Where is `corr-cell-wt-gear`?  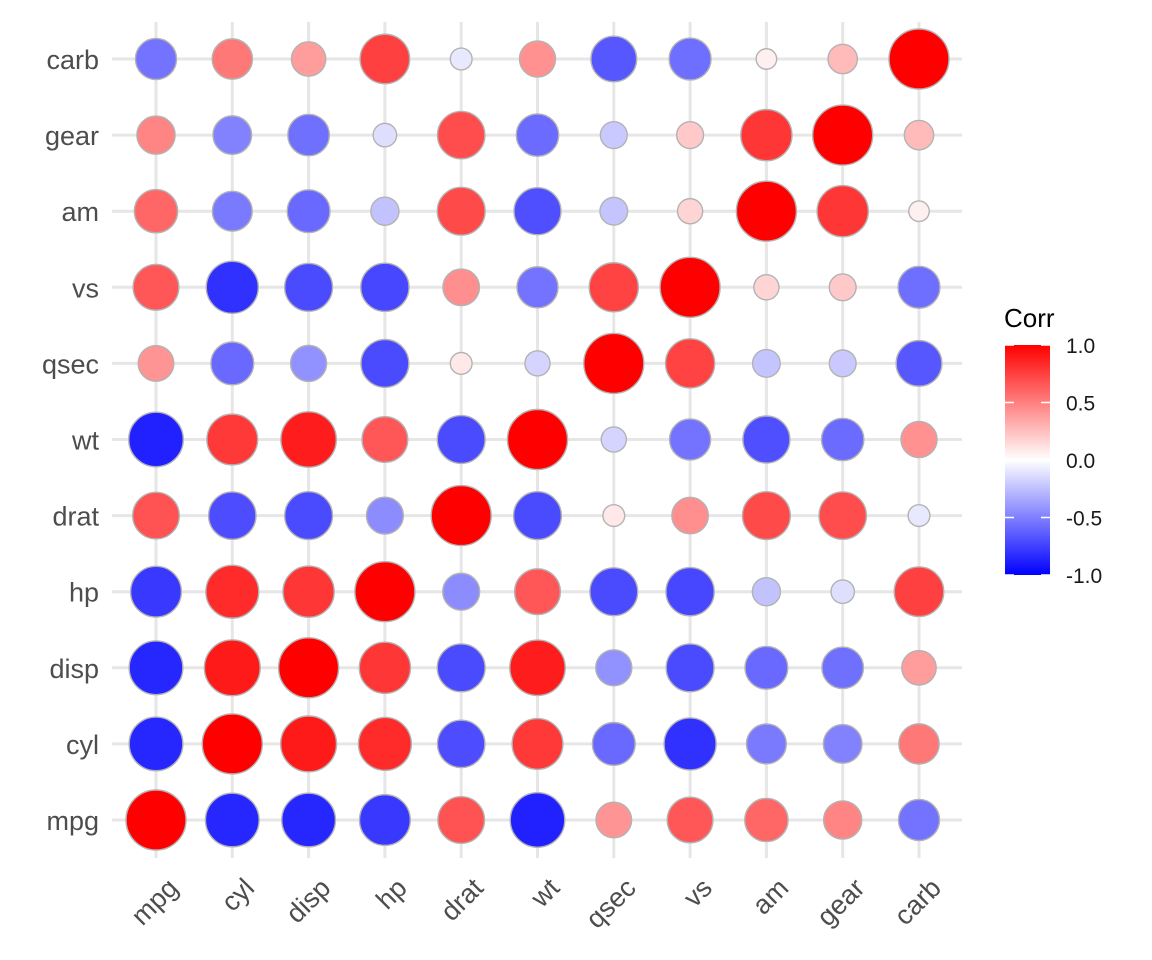
corr-cell-wt-gear is located at coordinates (842, 439).